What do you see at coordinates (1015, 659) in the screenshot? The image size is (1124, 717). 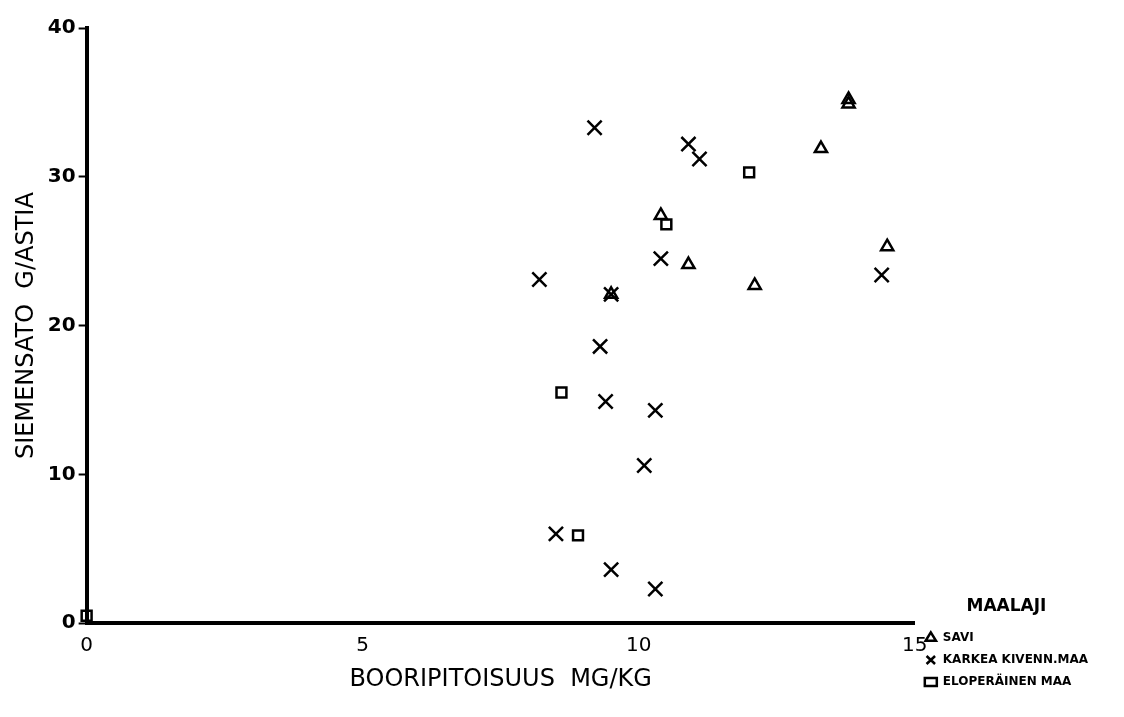 I see `legend-label: KARKEA KIVENN.MAA` at bounding box center [1015, 659].